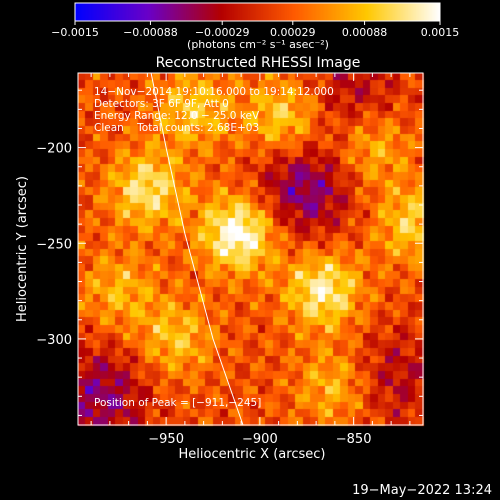 The height and width of the screenshot is (500, 500). I want to click on y-axis-label: Heliocentric Y (arcsec), so click(22, 249).